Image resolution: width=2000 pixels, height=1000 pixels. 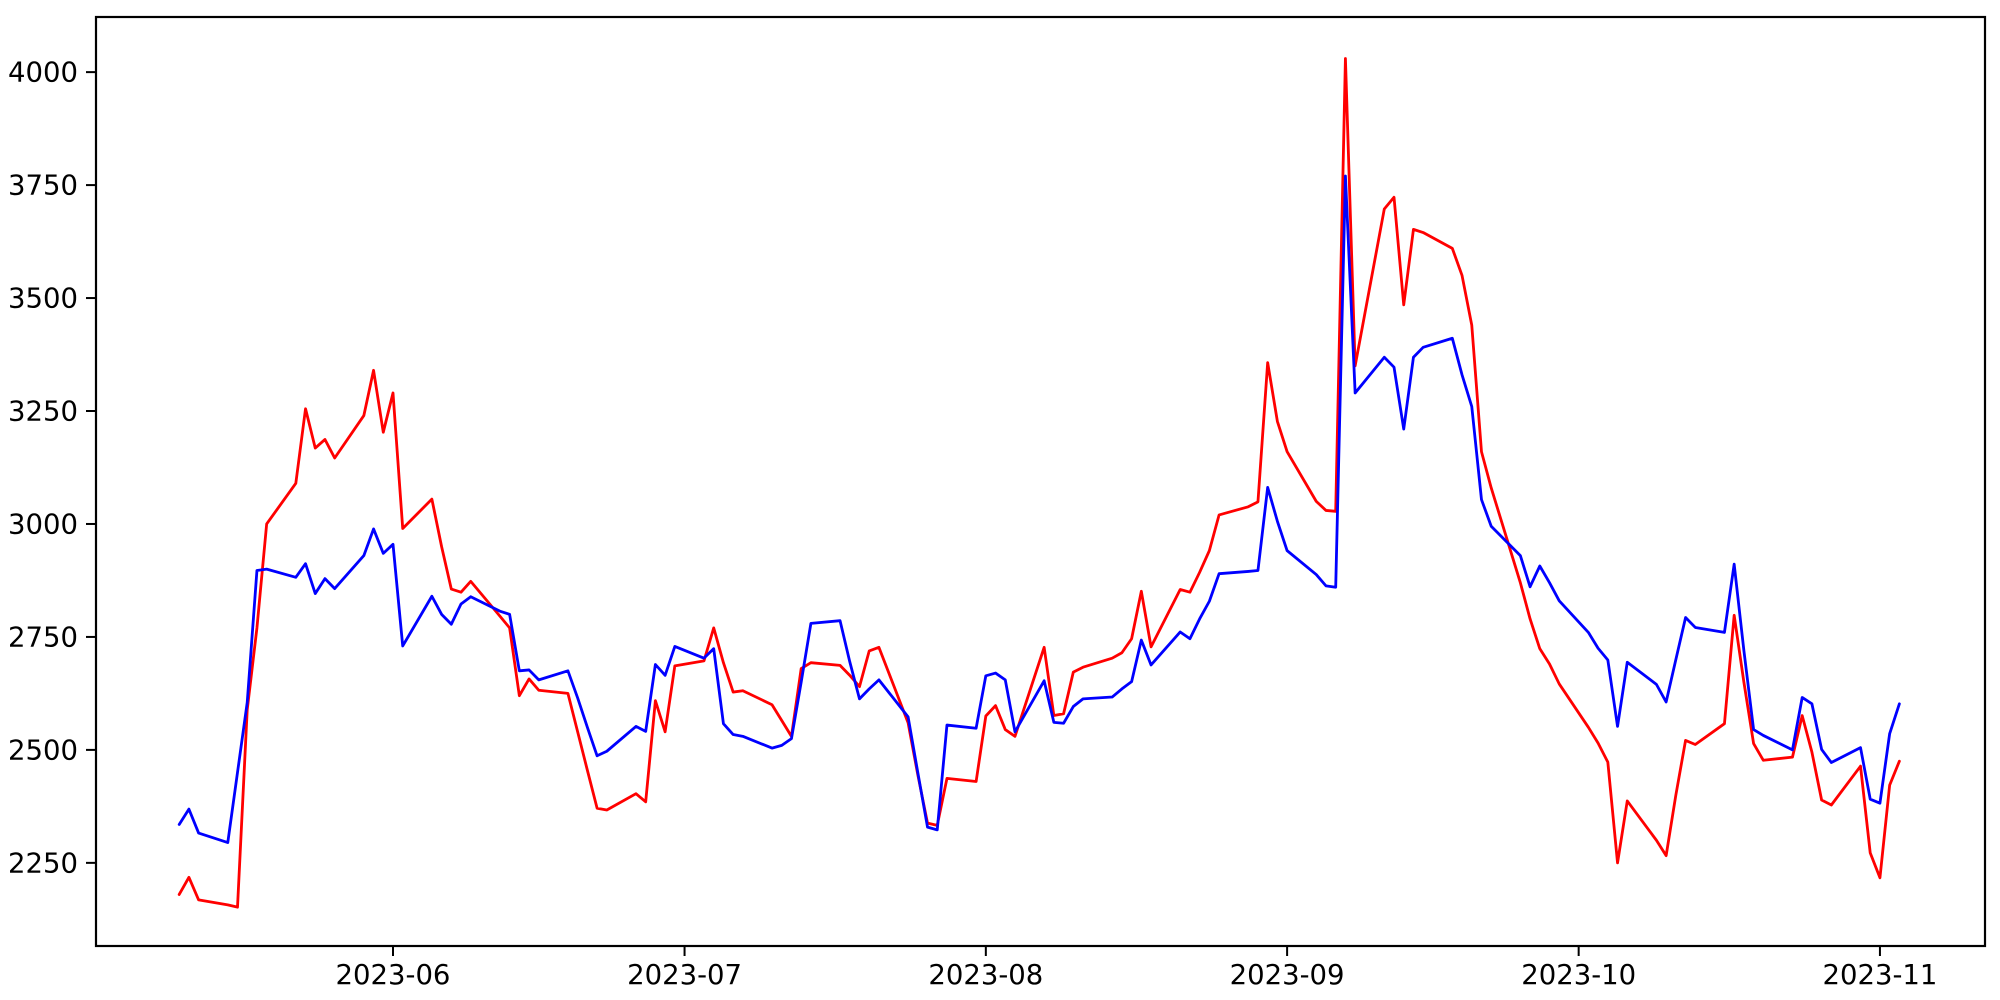 I want to click on y-tick-label: 3250, so click(x=43, y=412).